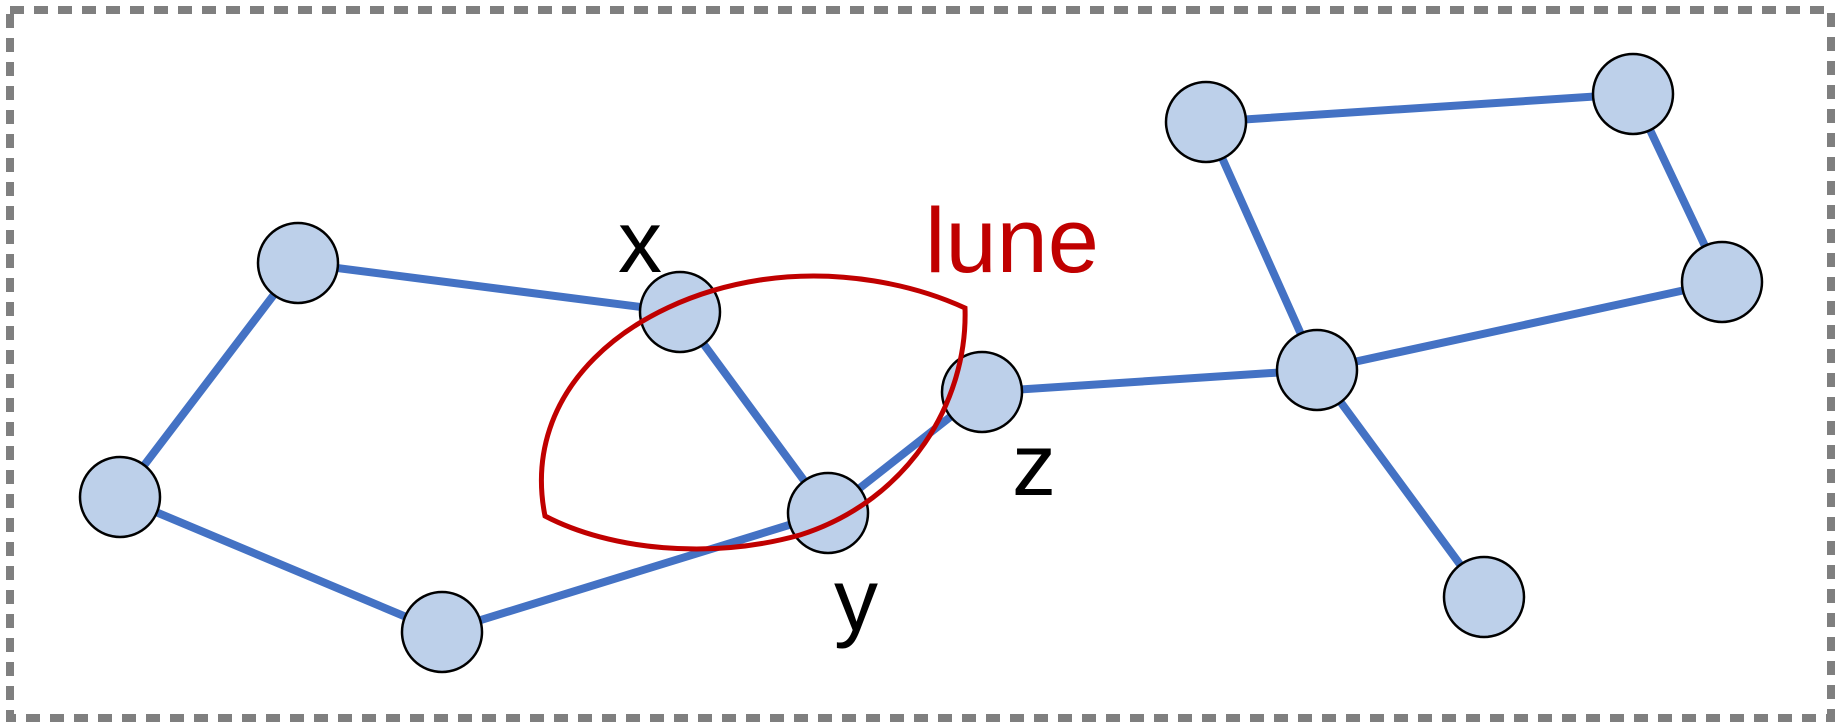  Describe the element at coordinates (640, 241) in the screenshot. I see `label-x: x` at that location.